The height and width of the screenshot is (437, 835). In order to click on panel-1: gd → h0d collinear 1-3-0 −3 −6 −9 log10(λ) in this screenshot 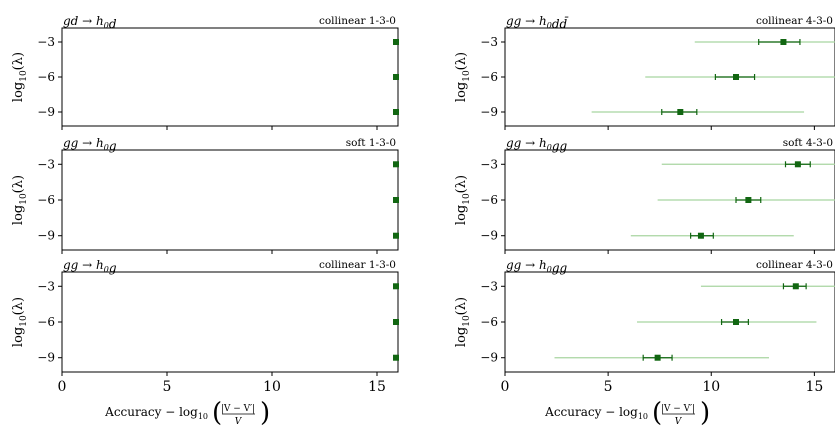, I will do `click(205, 72)`.